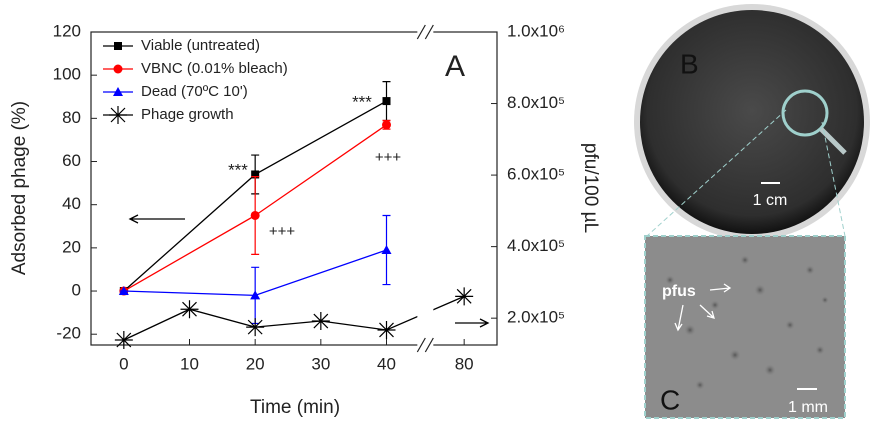 This screenshot has width=871, height=425. Describe the element at coordinates (747, 322) in the screenshot. I see `plaques` at that location.